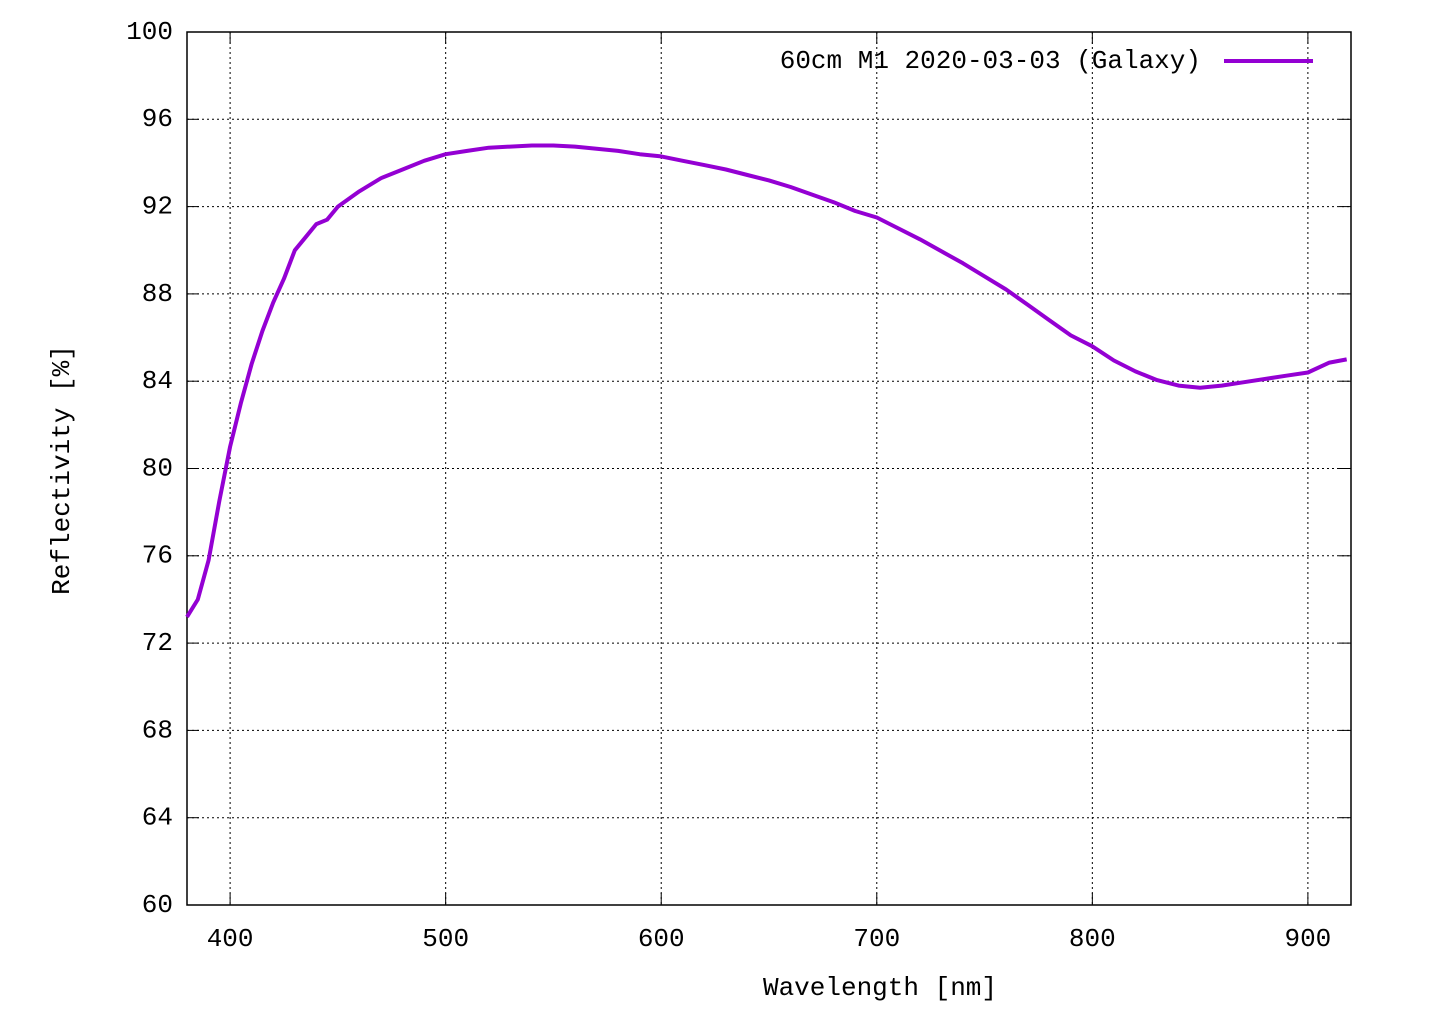  What do you see at coordinates (1092, 939) in the screenshot?
I see `x-tick-label: 800` at bounding box center [1092, 939].